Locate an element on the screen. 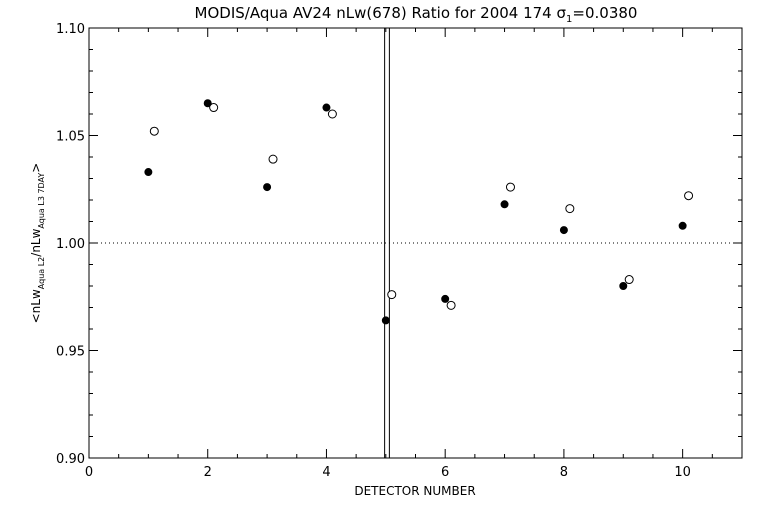  x-tick-label: 10 is located at coordinates (682, 472).